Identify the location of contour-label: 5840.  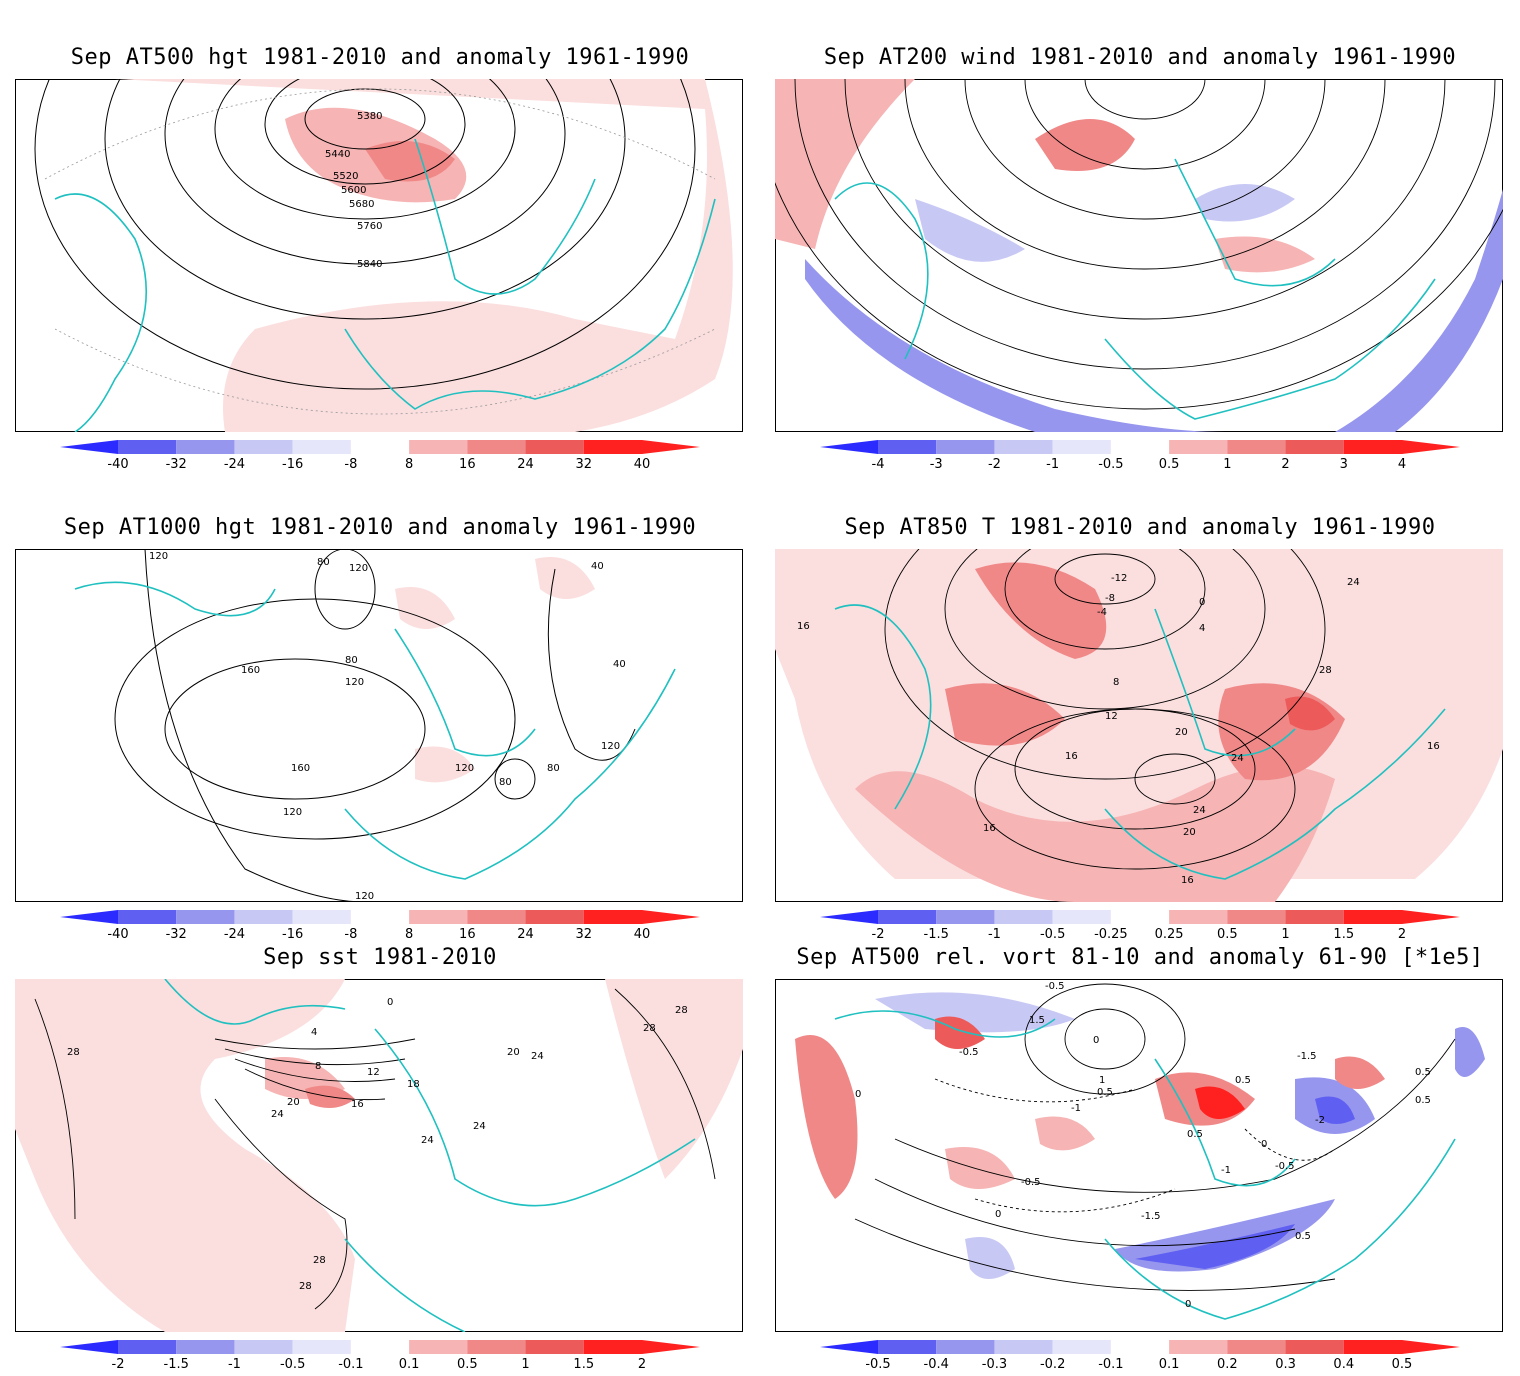
(369, 264).